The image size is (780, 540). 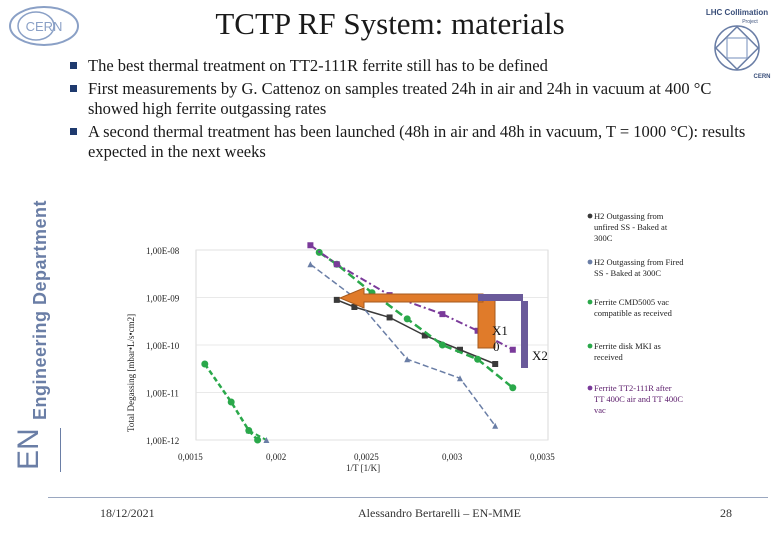 I want to click on y-tick-label: 1,00E-09, so click(x=163, y=299).